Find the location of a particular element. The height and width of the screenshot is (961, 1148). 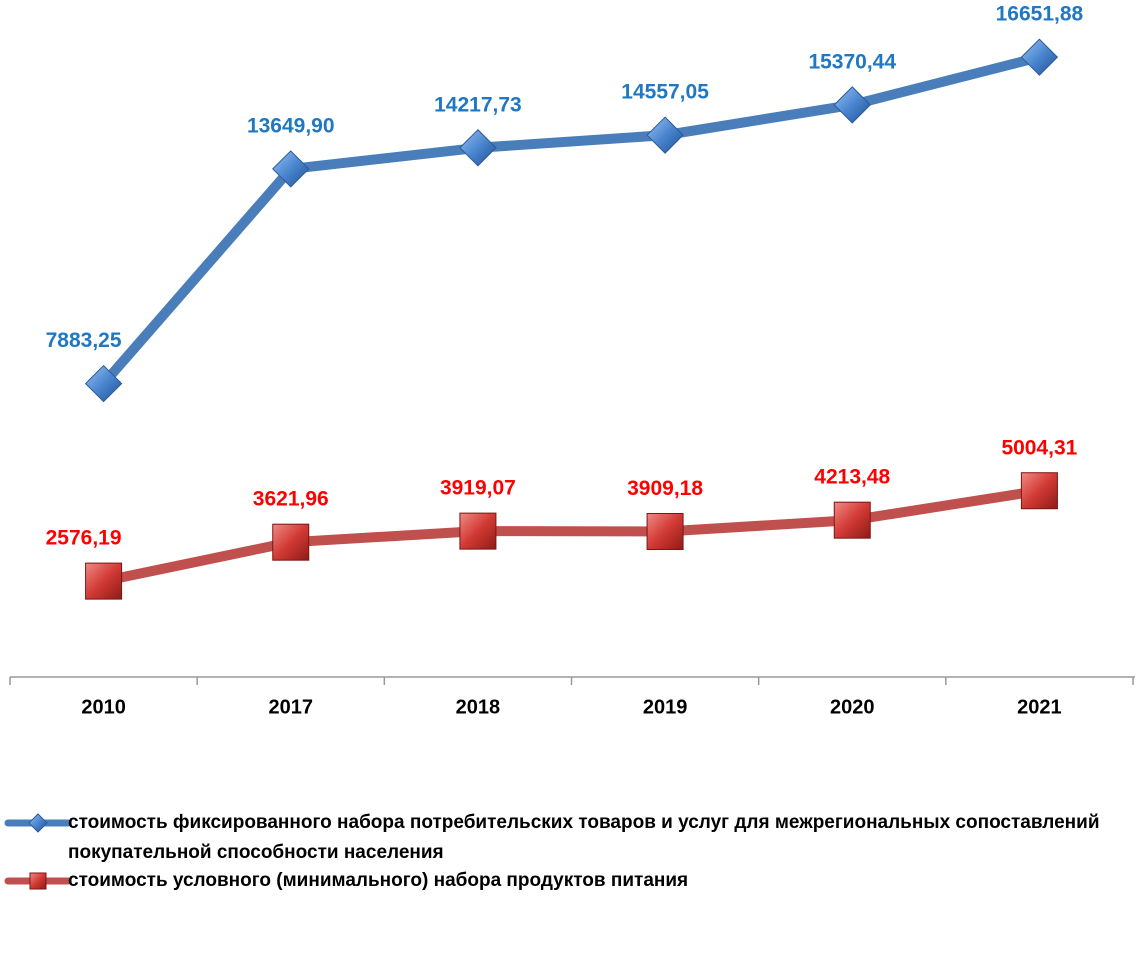

data-label: 14217,73 is located at coordinates (478, 104).